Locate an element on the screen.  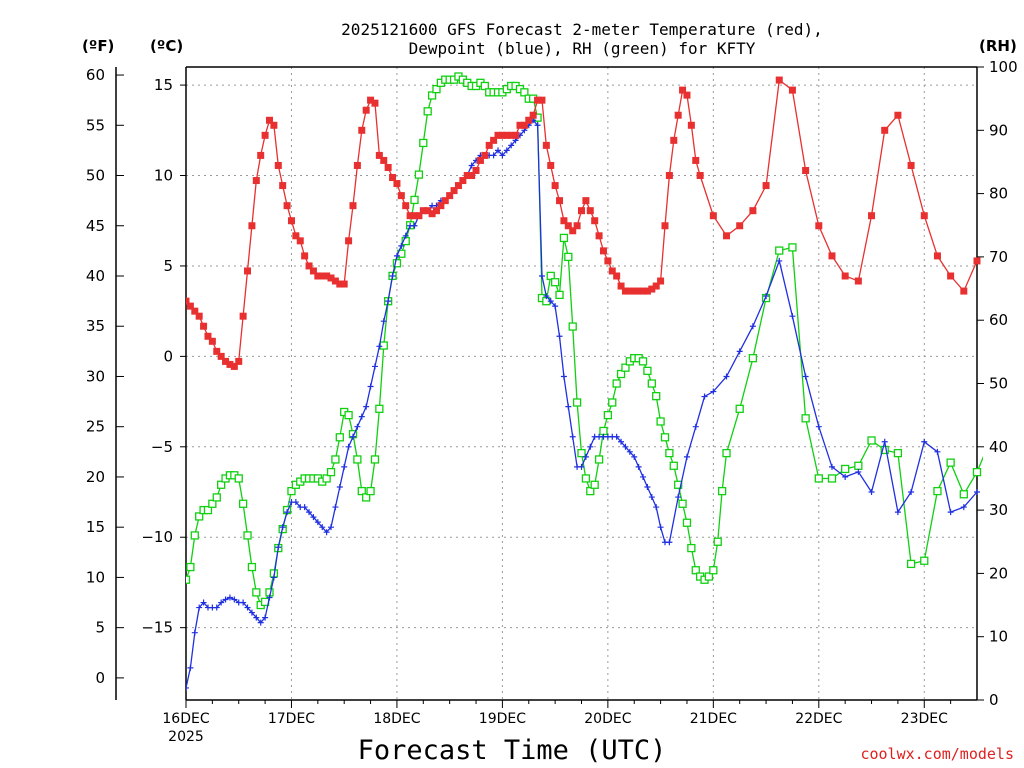
fahrenheit-tick-label: 20 is located at coordinates (95, 477).